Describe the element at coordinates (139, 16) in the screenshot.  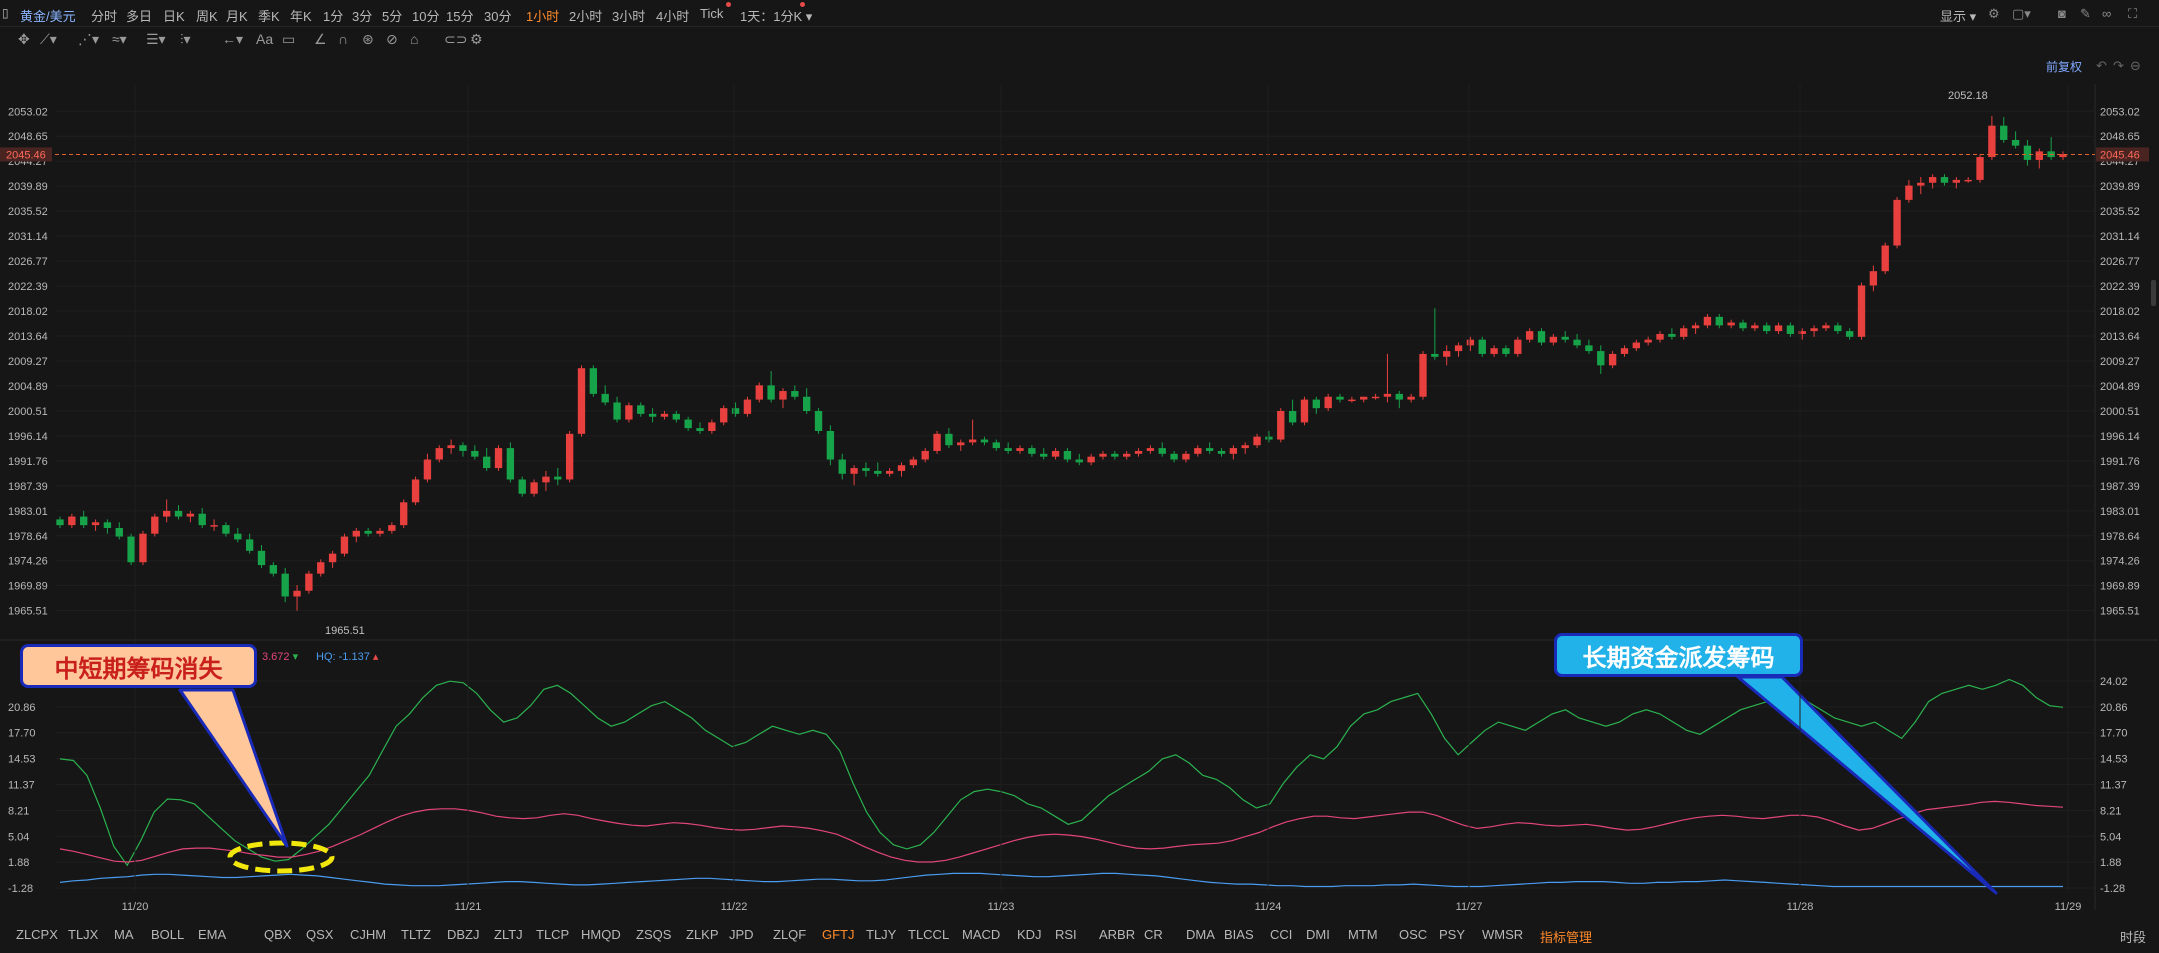
I see `period-1: 多日` at that location.